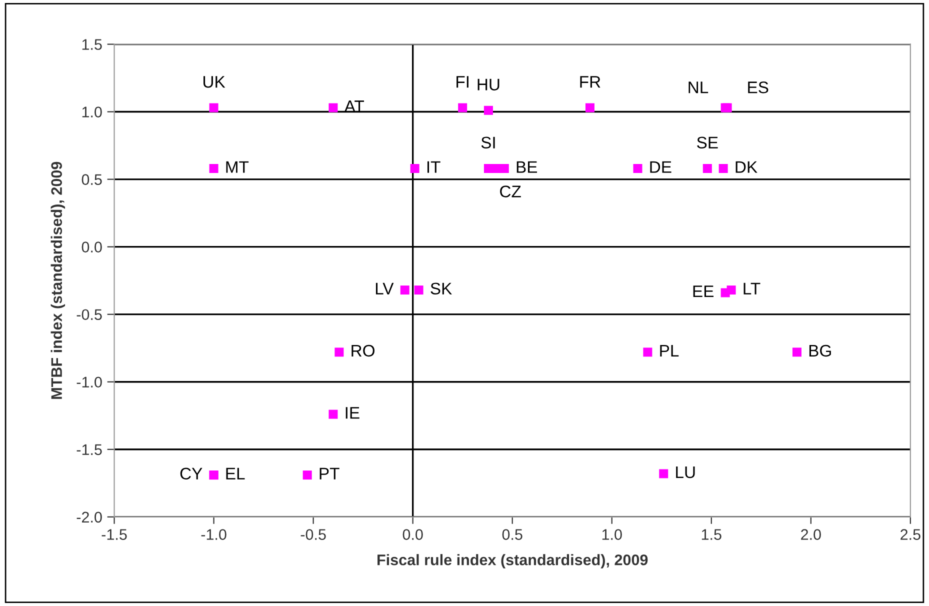 The image size is (929, 606). What do you see at coordinates (707, 142) in the screenshot?
I see `data-label: SE` at bounding box center [707, 142].